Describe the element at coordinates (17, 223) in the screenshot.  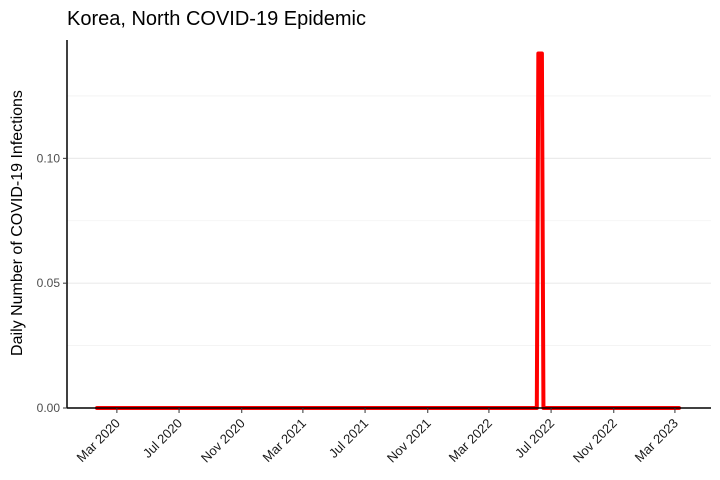
I see `y-axis-label: Daily Number of COVID-19 Infections` at that location.